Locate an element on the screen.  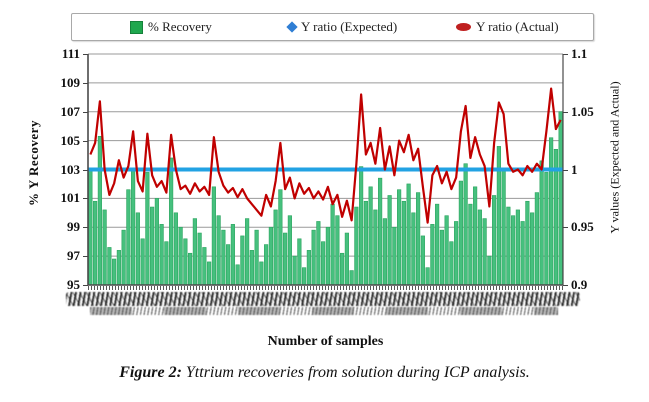
x-axis-title: Number of samples is located at coordinates (325, 341).